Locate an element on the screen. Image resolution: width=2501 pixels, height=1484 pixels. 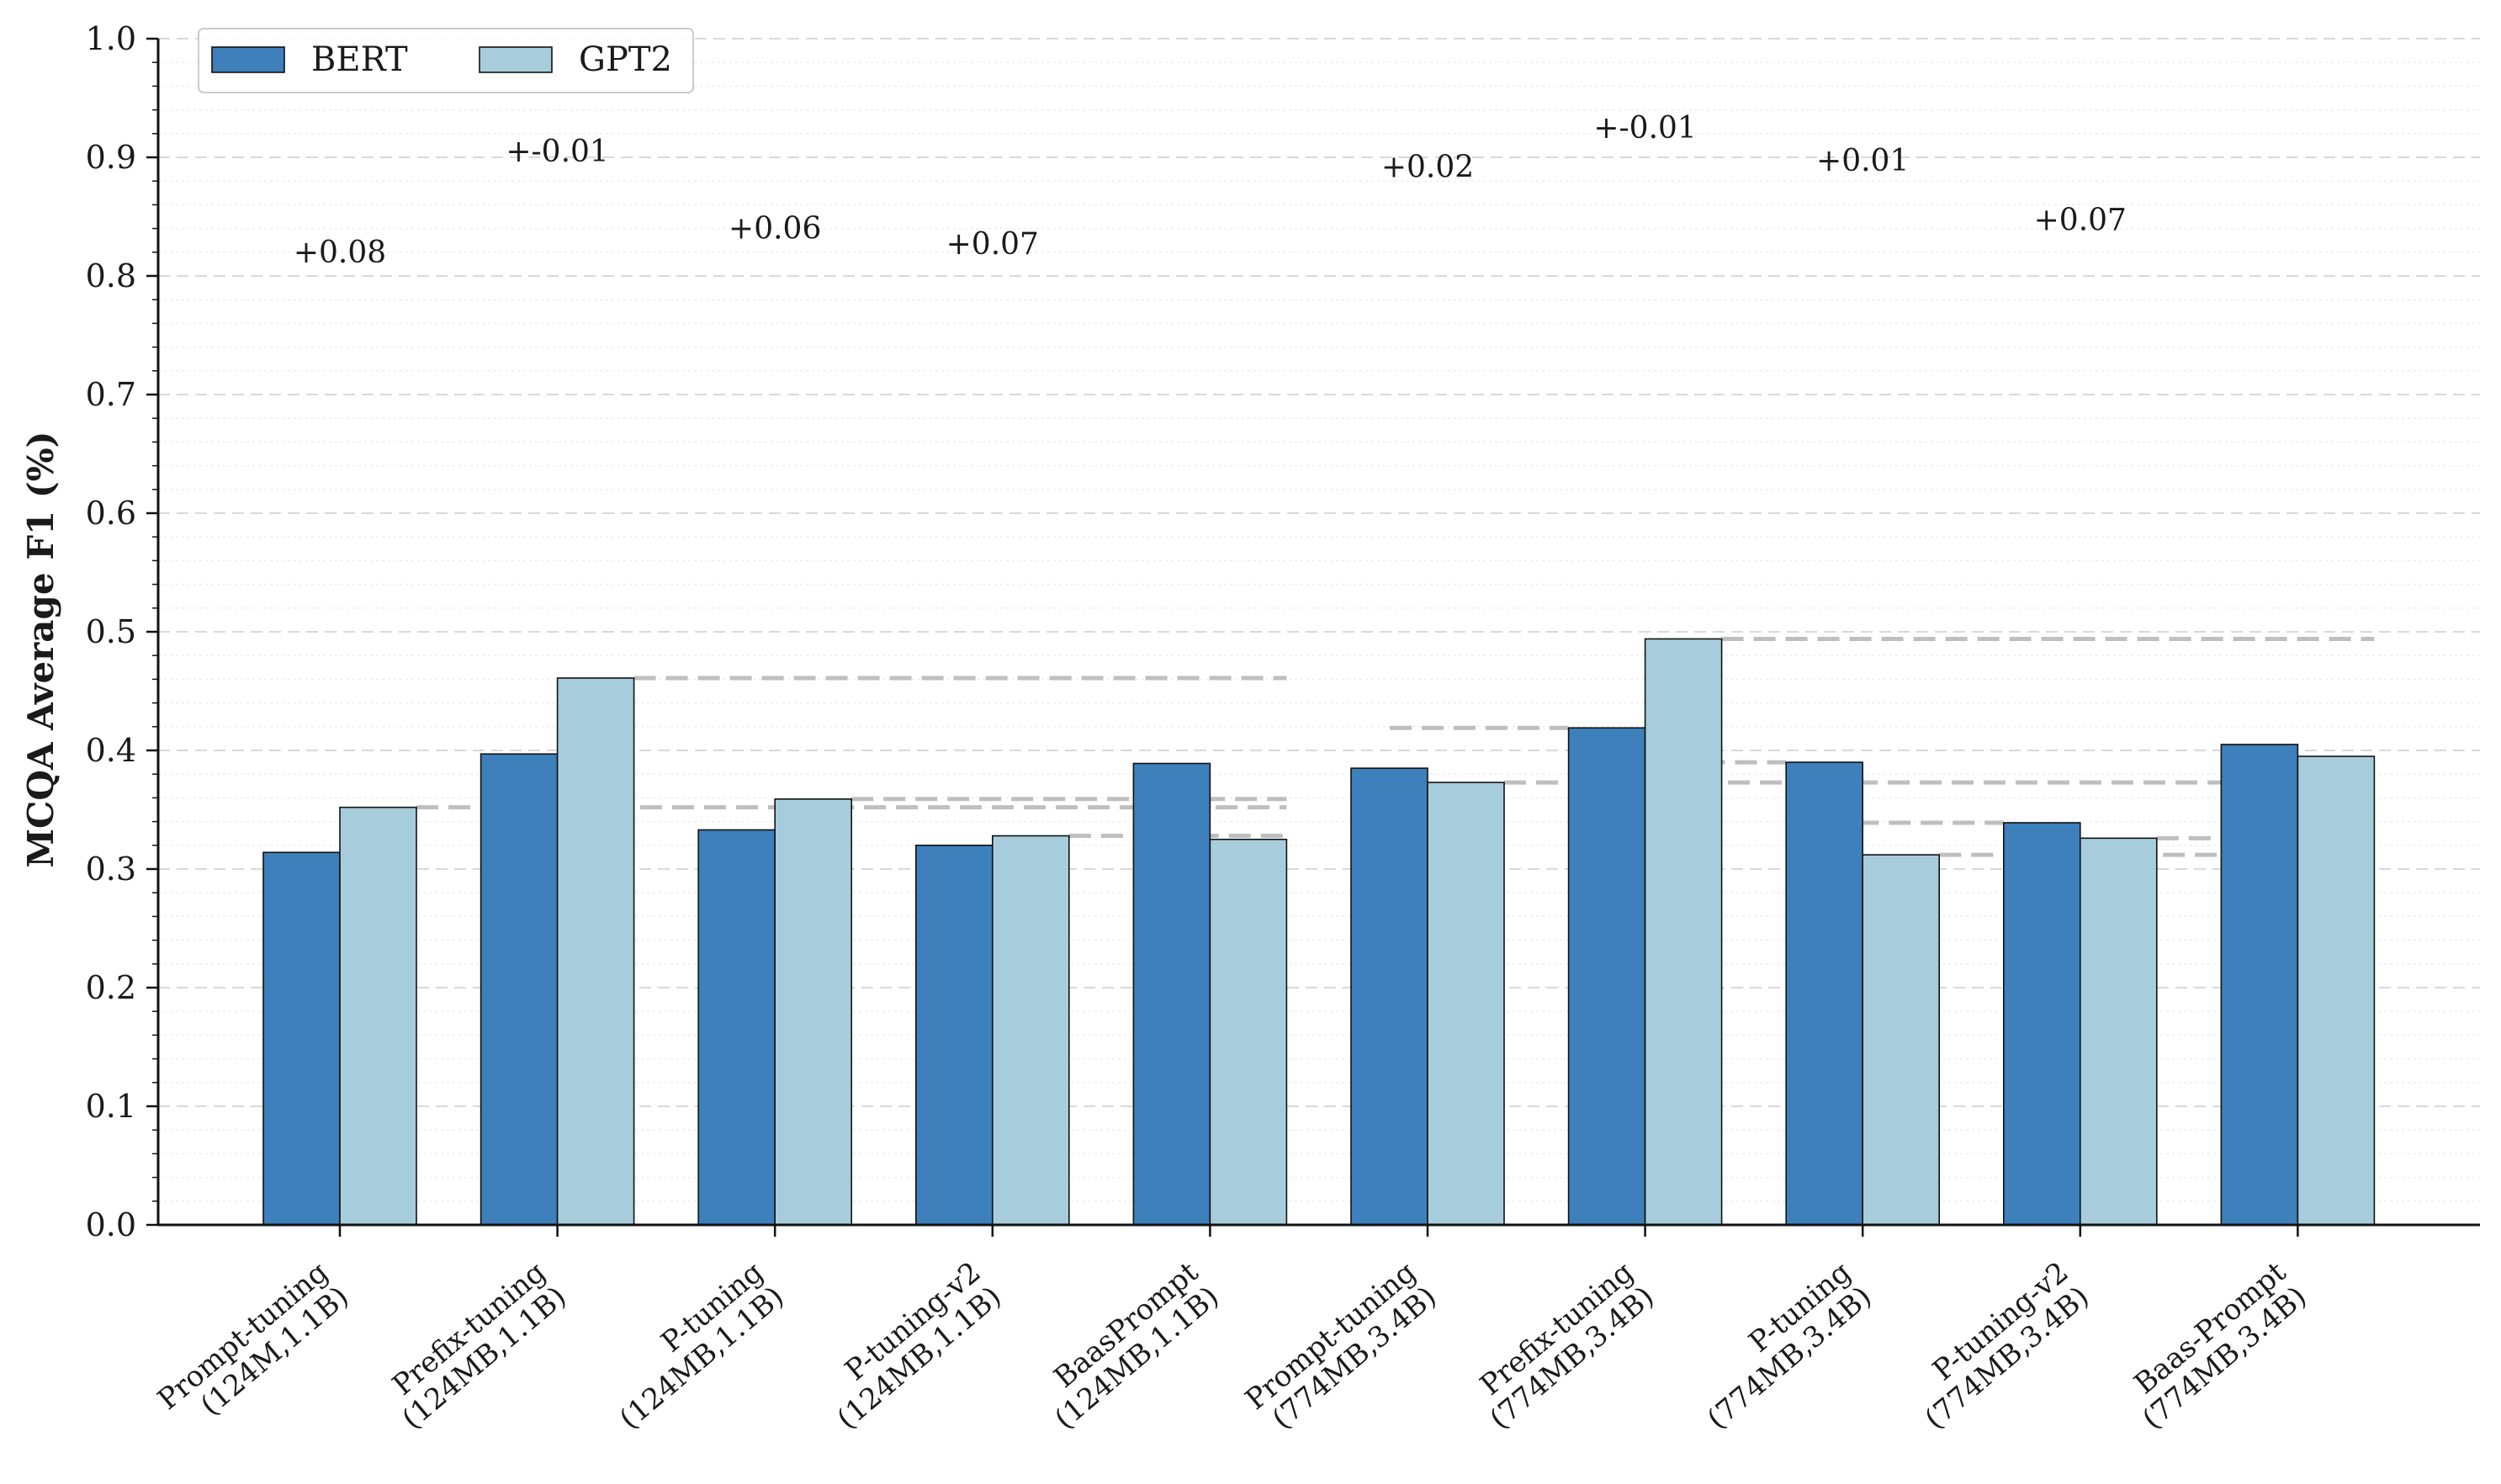
legend-box is located at coordinates (446, 60).